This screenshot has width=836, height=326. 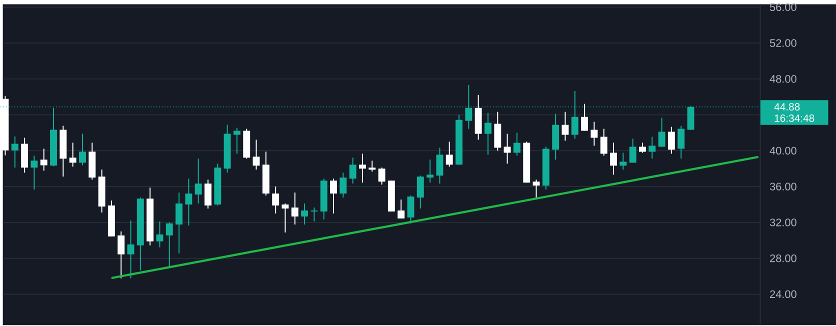 I want to click on text: 16:34:48, so click(x=794, y=118).